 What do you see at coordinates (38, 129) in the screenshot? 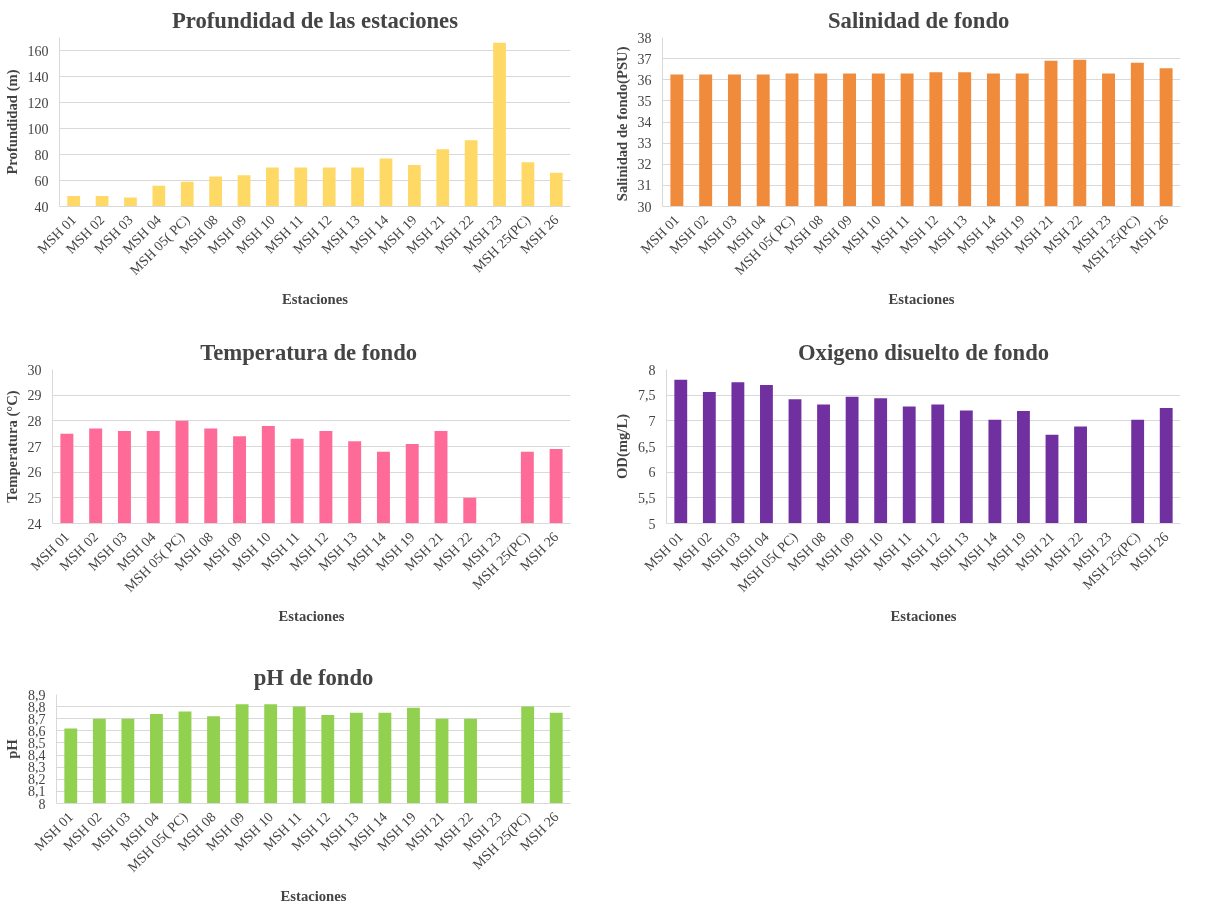
I see `y-tick-label: 100` at bounding box center [38, 129].